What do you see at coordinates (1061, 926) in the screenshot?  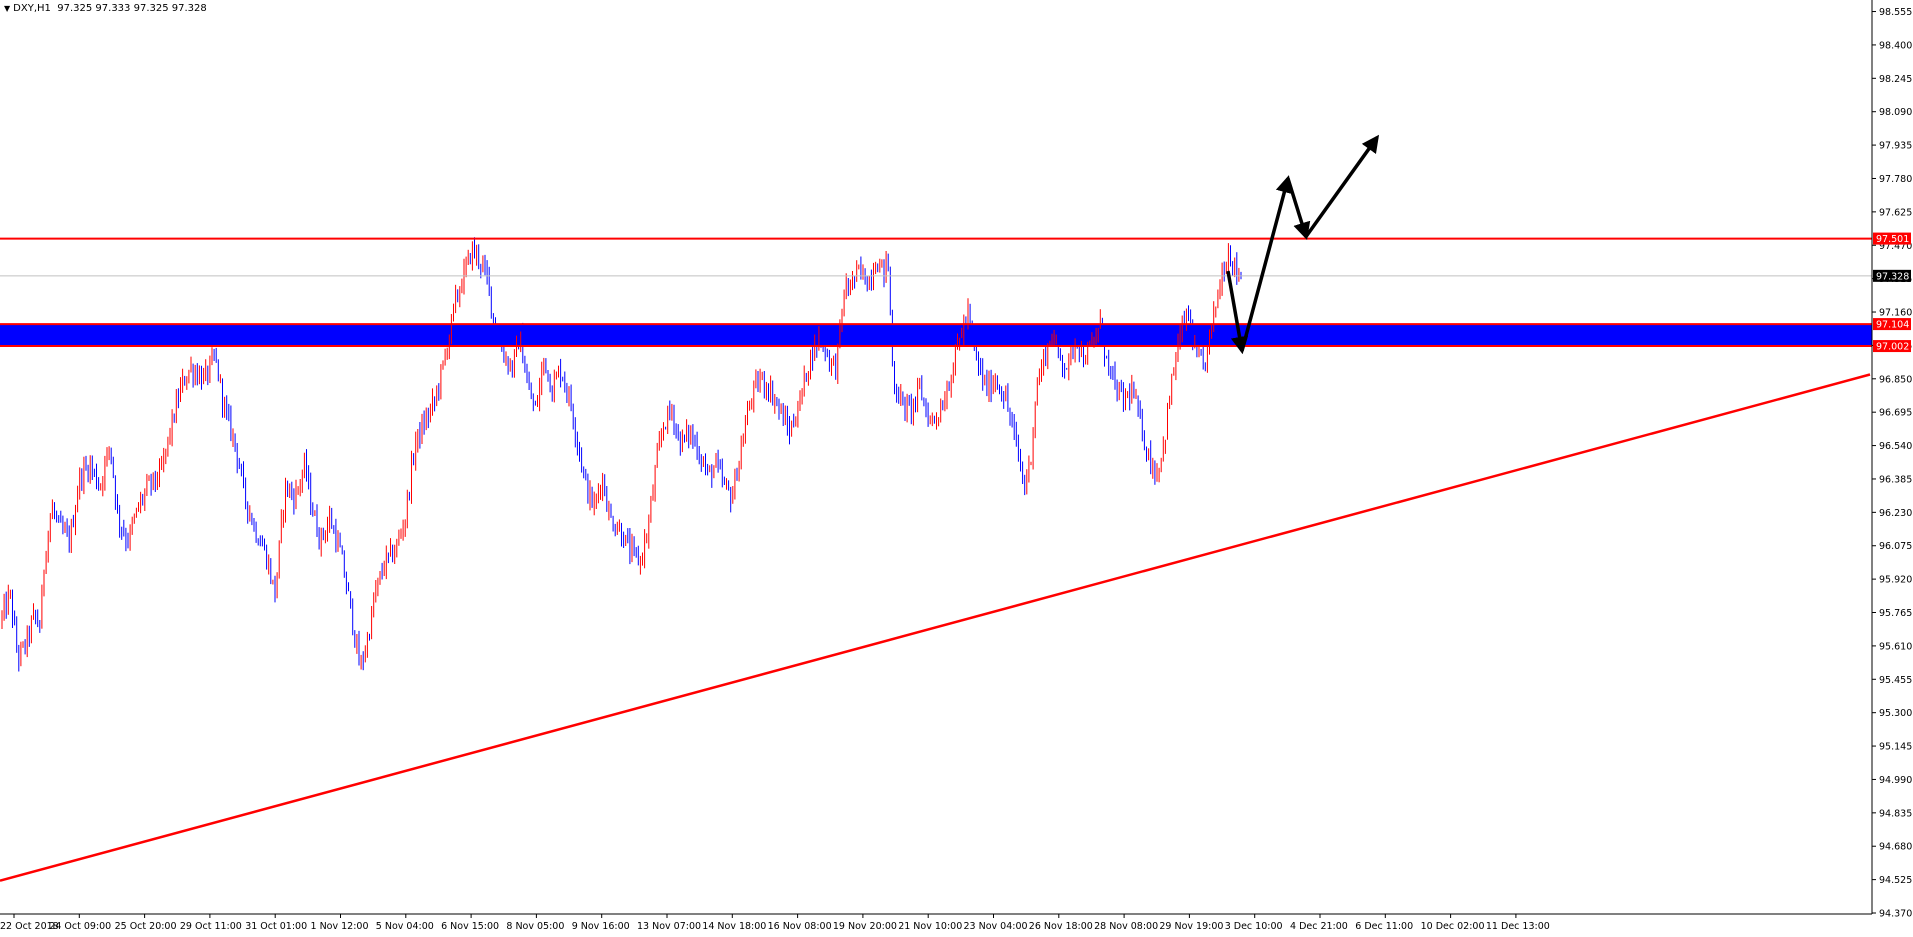 I see `x-tick-label: 26 Nov 18:00` at bounding box center [1061, 926].